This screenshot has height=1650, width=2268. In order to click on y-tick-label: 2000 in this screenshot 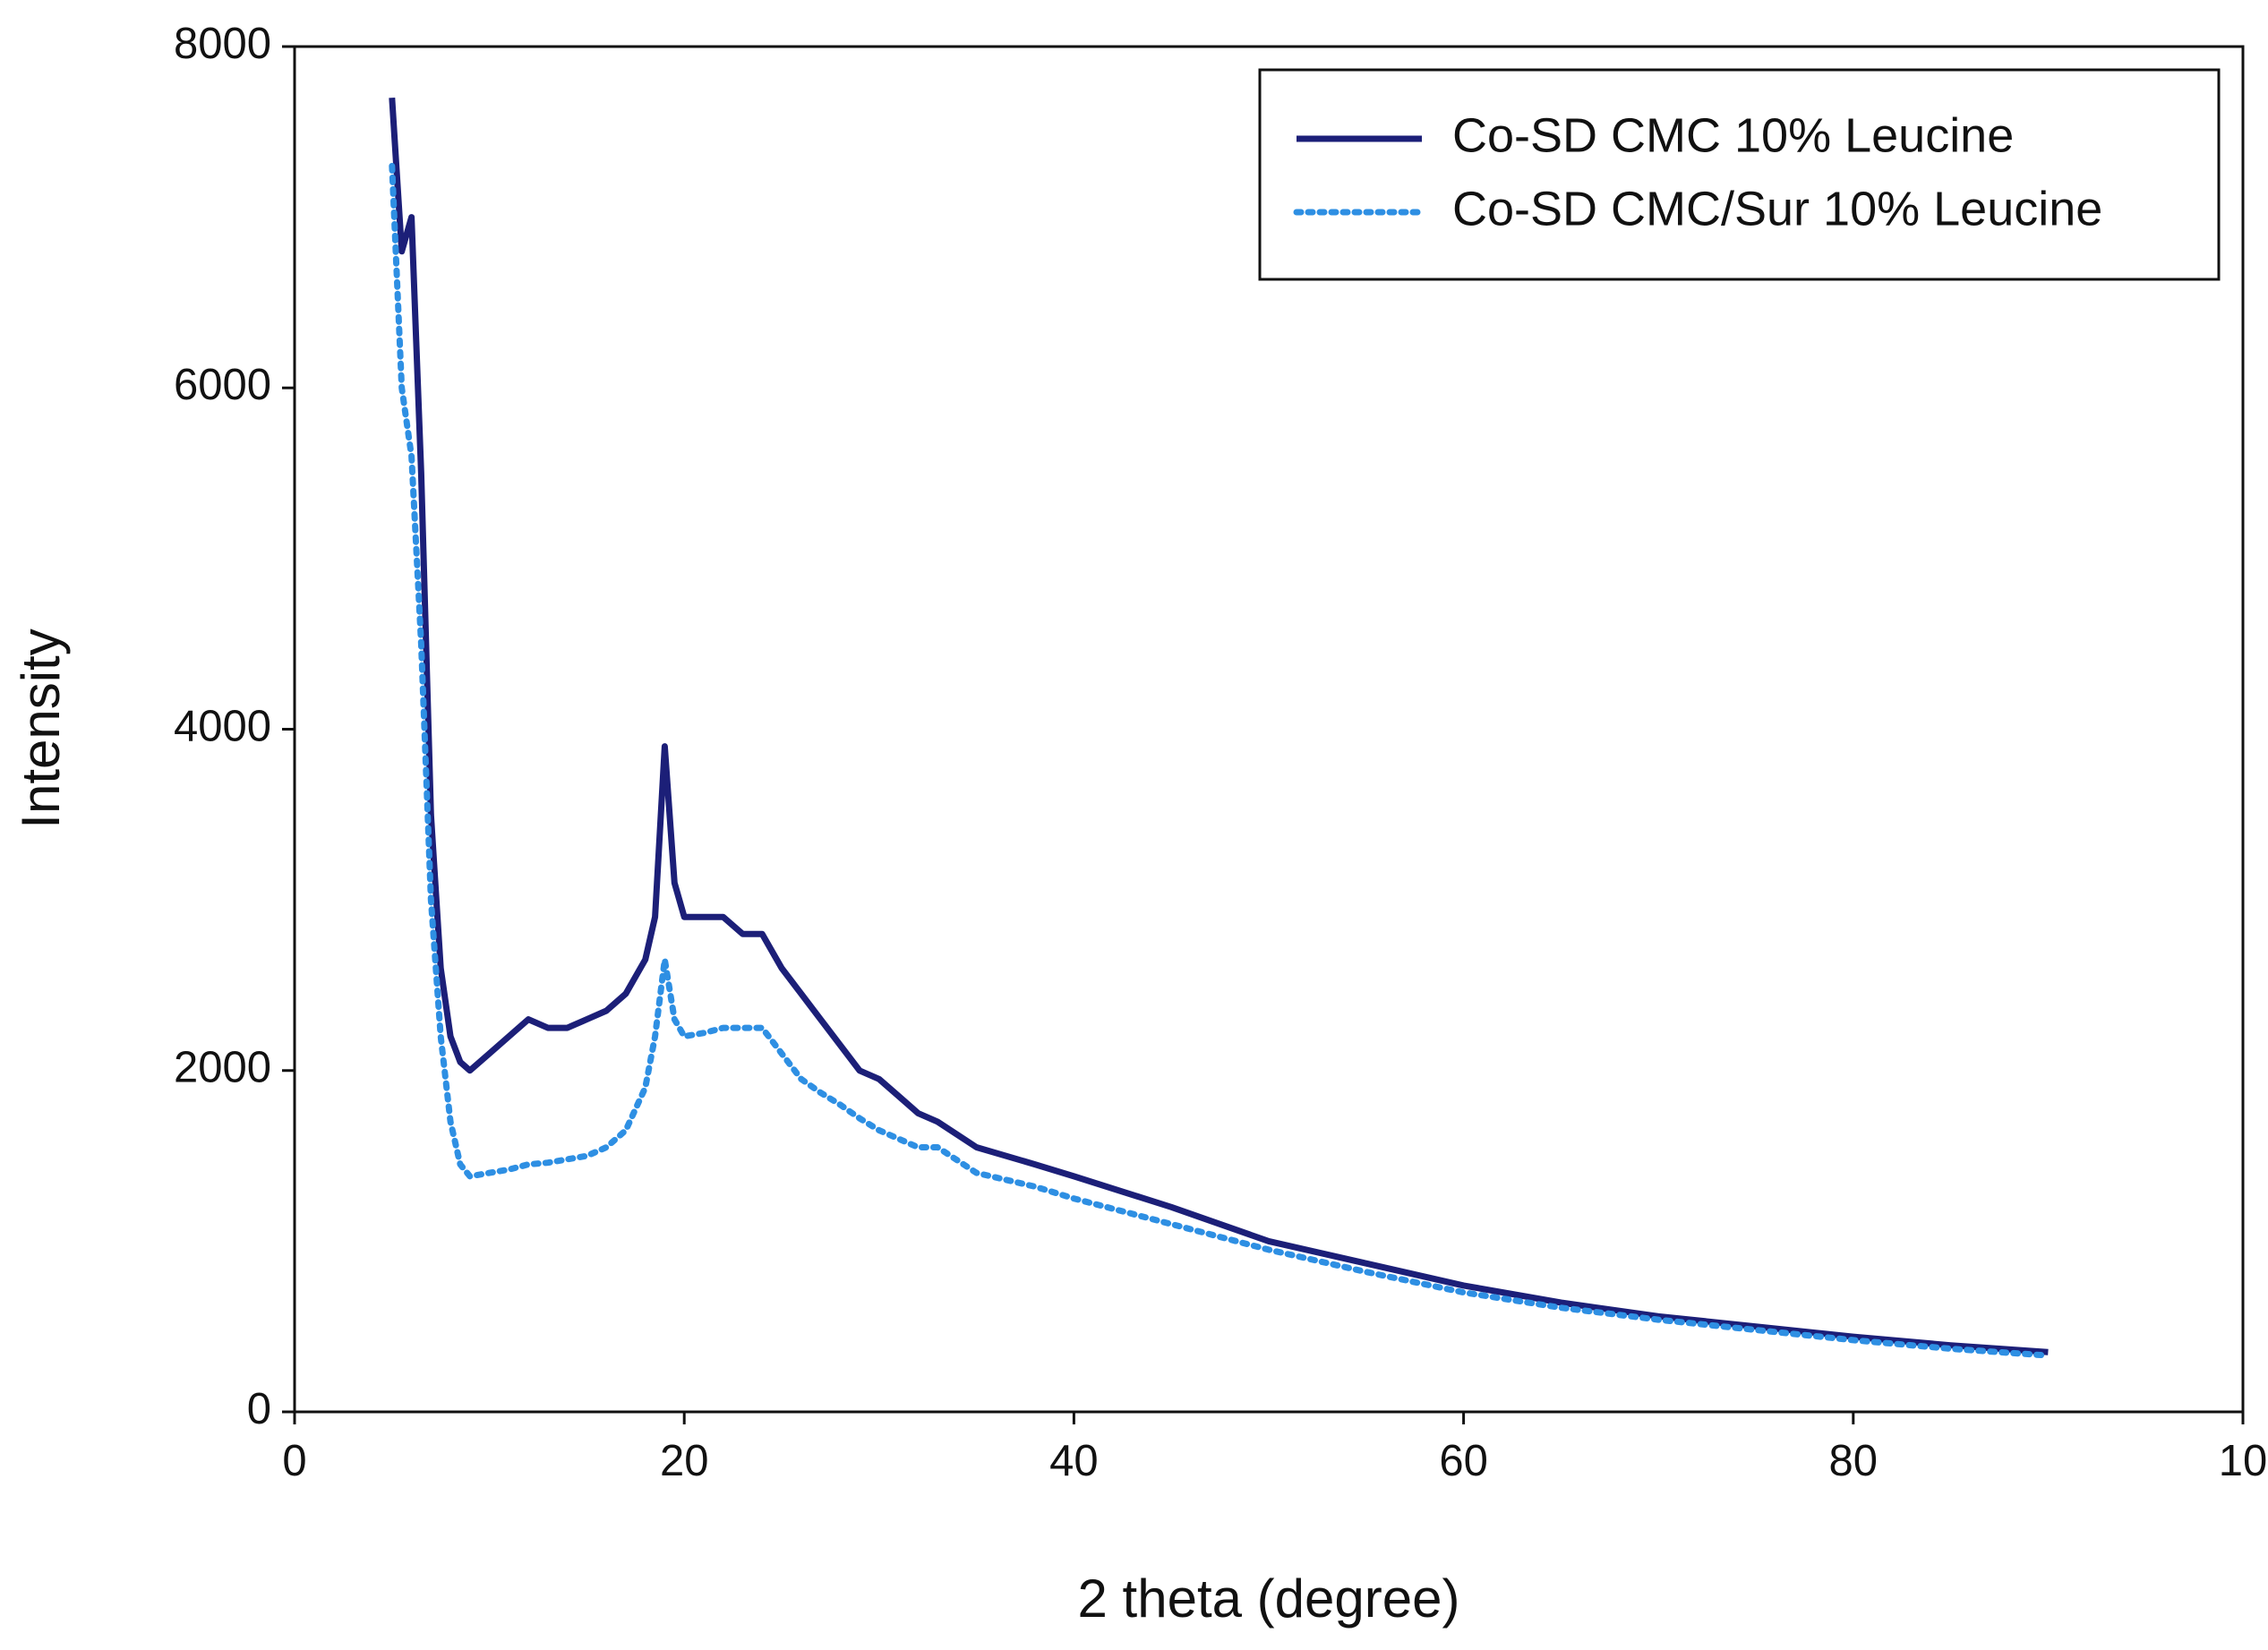, I will do `click(222, 1068)`.